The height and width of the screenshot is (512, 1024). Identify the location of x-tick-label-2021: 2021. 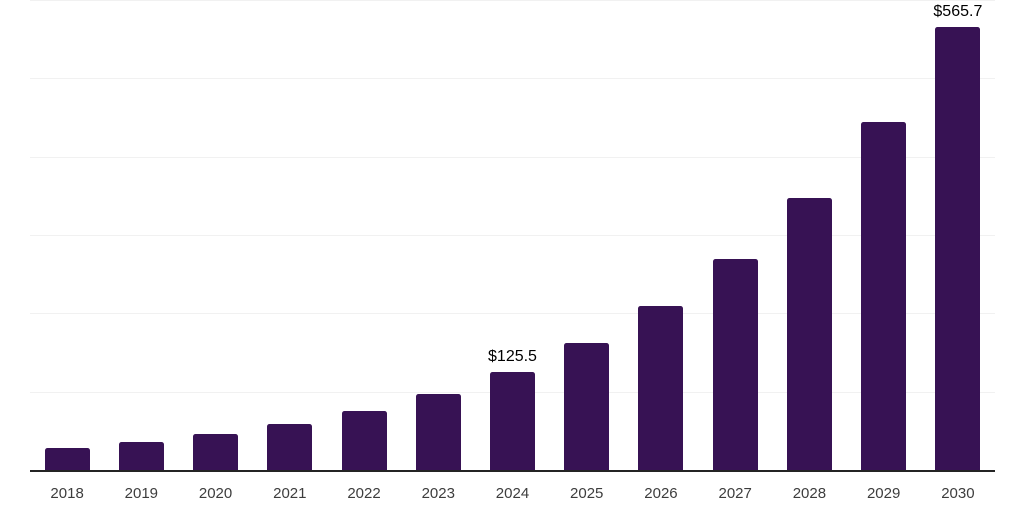
(290, 493).